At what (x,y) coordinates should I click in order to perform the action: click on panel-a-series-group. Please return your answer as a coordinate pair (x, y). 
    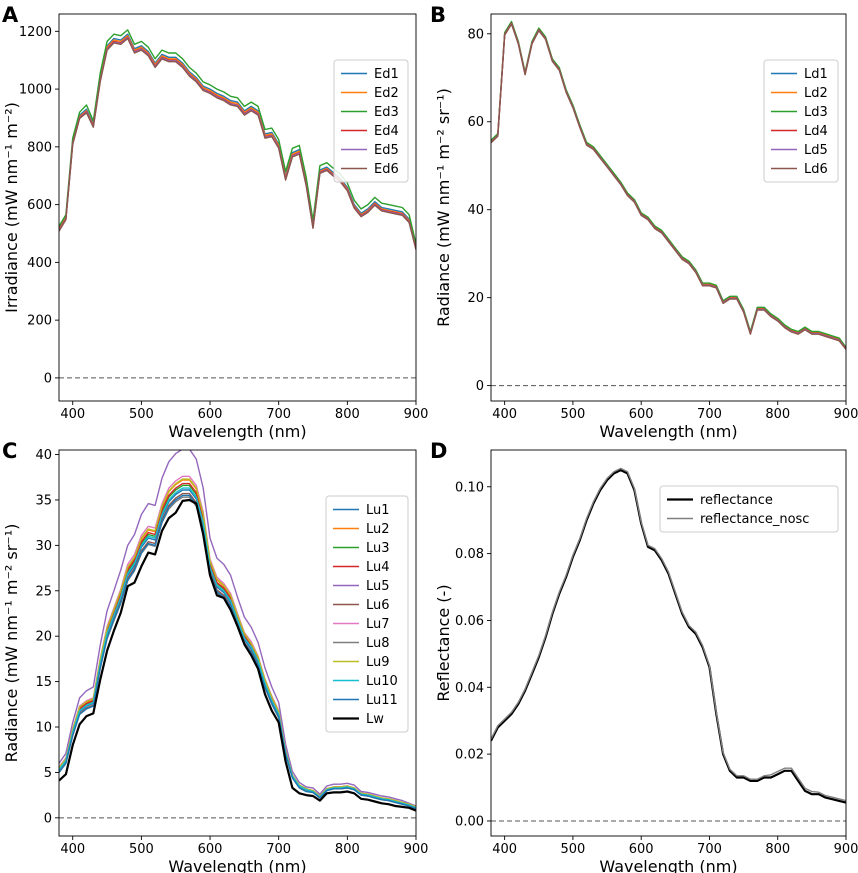
    Looking at the image, I should click on (237, 139).